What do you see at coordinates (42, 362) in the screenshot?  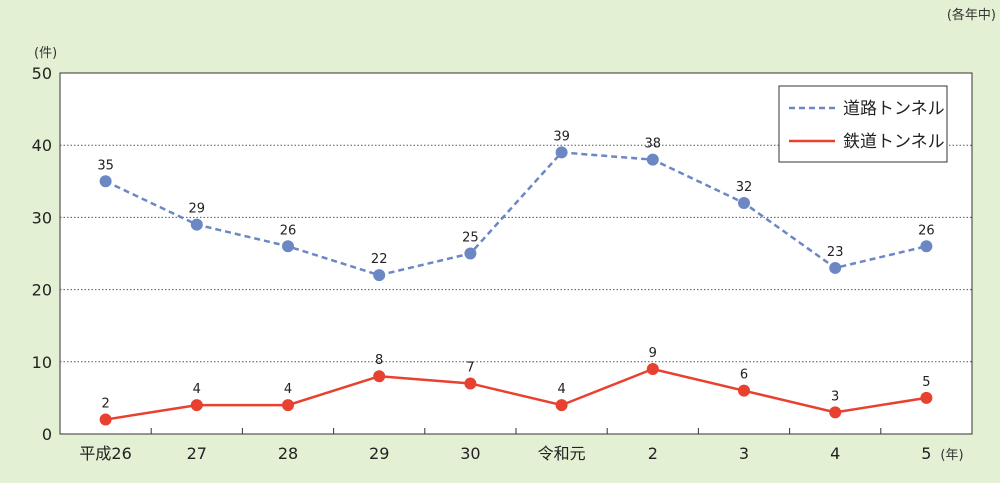 I see `y-tick-label: 10` at bounding box center [42, 362].